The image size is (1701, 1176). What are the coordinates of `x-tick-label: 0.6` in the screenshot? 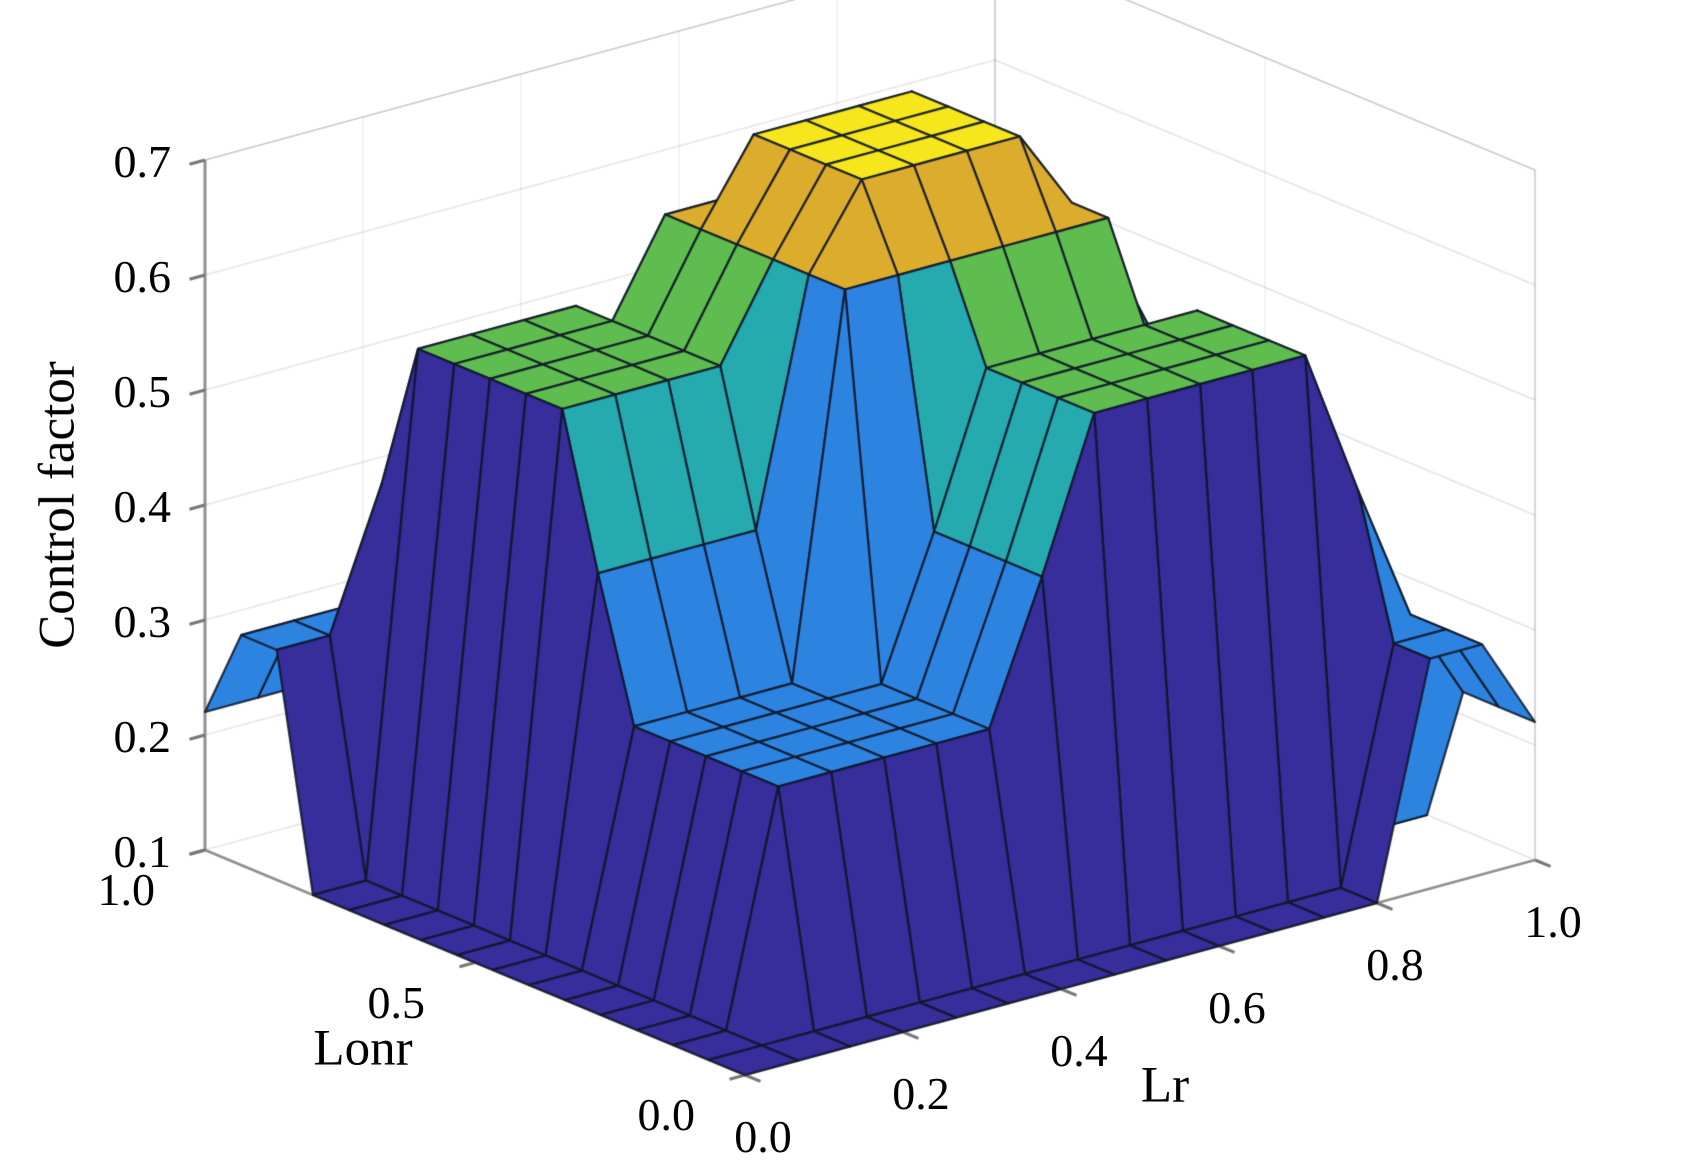 It's located at (1237, 1007).